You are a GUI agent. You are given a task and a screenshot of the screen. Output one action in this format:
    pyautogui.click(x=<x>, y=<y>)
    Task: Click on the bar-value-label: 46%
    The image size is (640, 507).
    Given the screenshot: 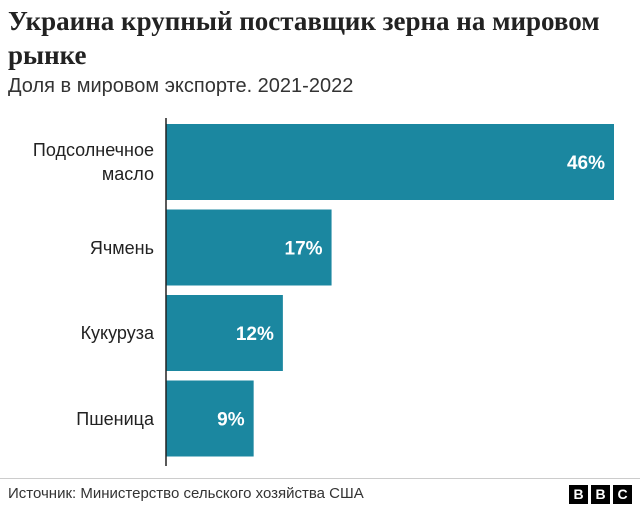 What is the action you would take?
    pyautogui.click(x=586, y=163)
    